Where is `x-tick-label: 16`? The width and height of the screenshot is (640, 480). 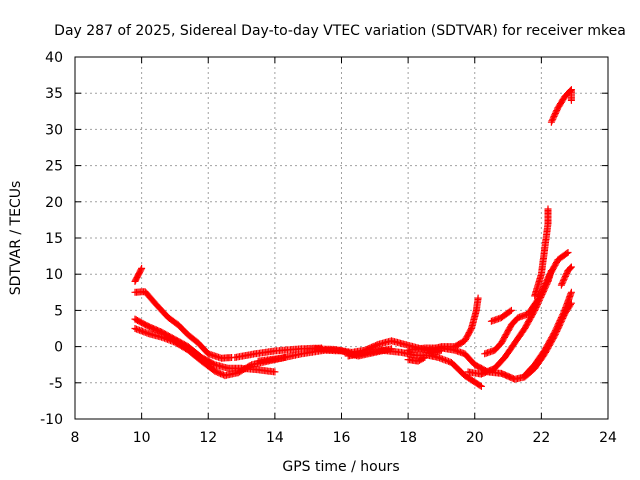
x-tick-label: 16 is located at coordinates (342, 438).